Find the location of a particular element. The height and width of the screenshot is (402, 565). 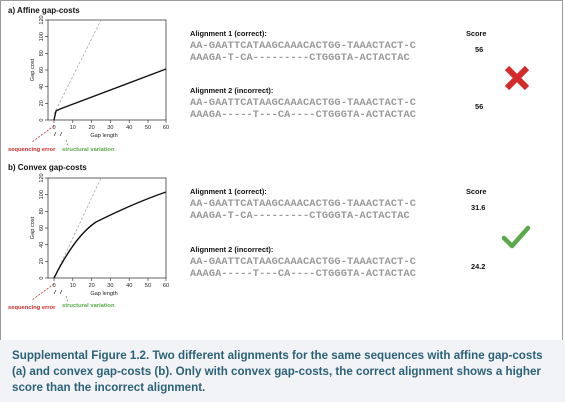

panel-a-alignment1-line2: AAAGA-T-CA---------CTGGGTA-ACTACTAC is located at coordinates (300, 58).